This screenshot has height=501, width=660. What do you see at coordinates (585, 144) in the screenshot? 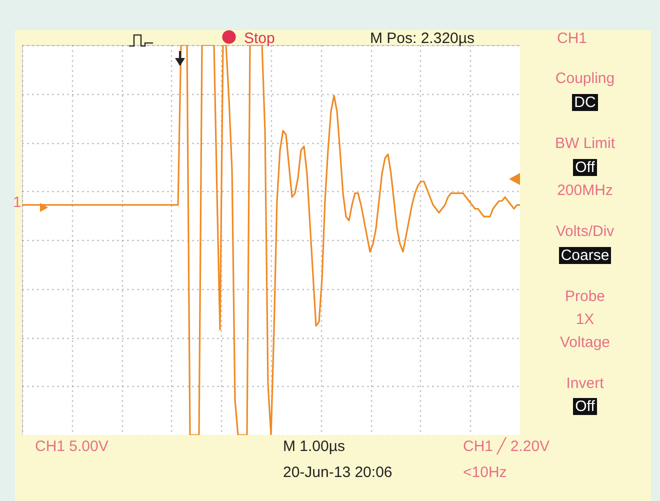
I see `text: BW Limit` at bounding box center [585, 144].